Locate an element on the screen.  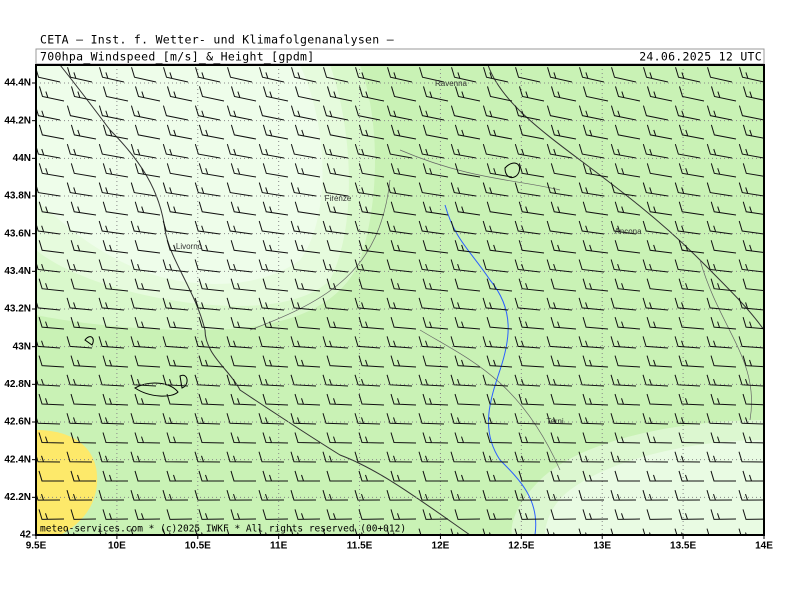
lon-label: 12E is located at coordinates (441, 546).